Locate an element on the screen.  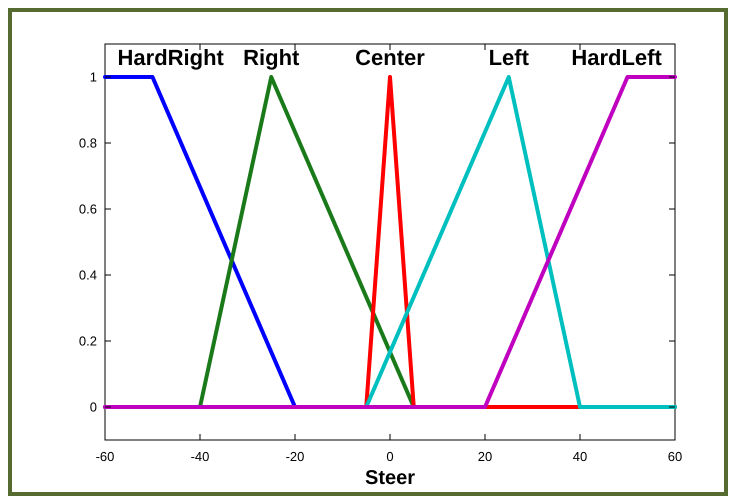
x-tick-label: 40 is located at coordinates (580, 456).